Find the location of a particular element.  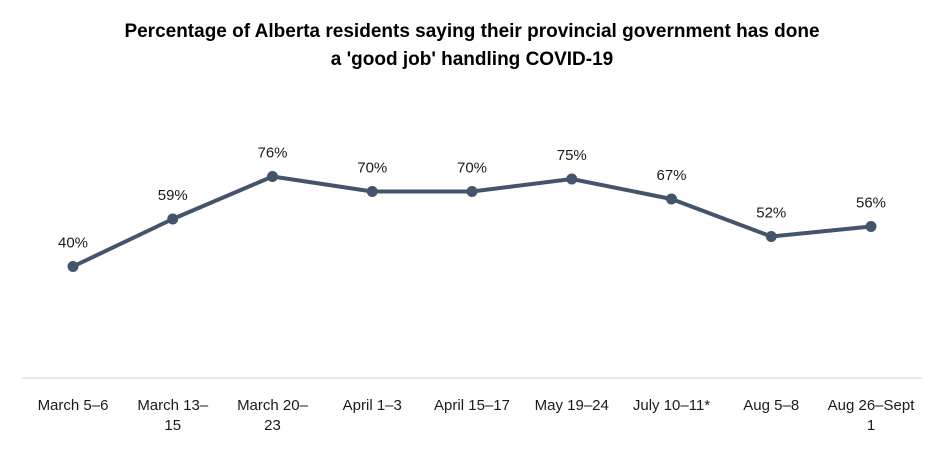

x-tick-label: 1 is located at coordinates (871, 425).